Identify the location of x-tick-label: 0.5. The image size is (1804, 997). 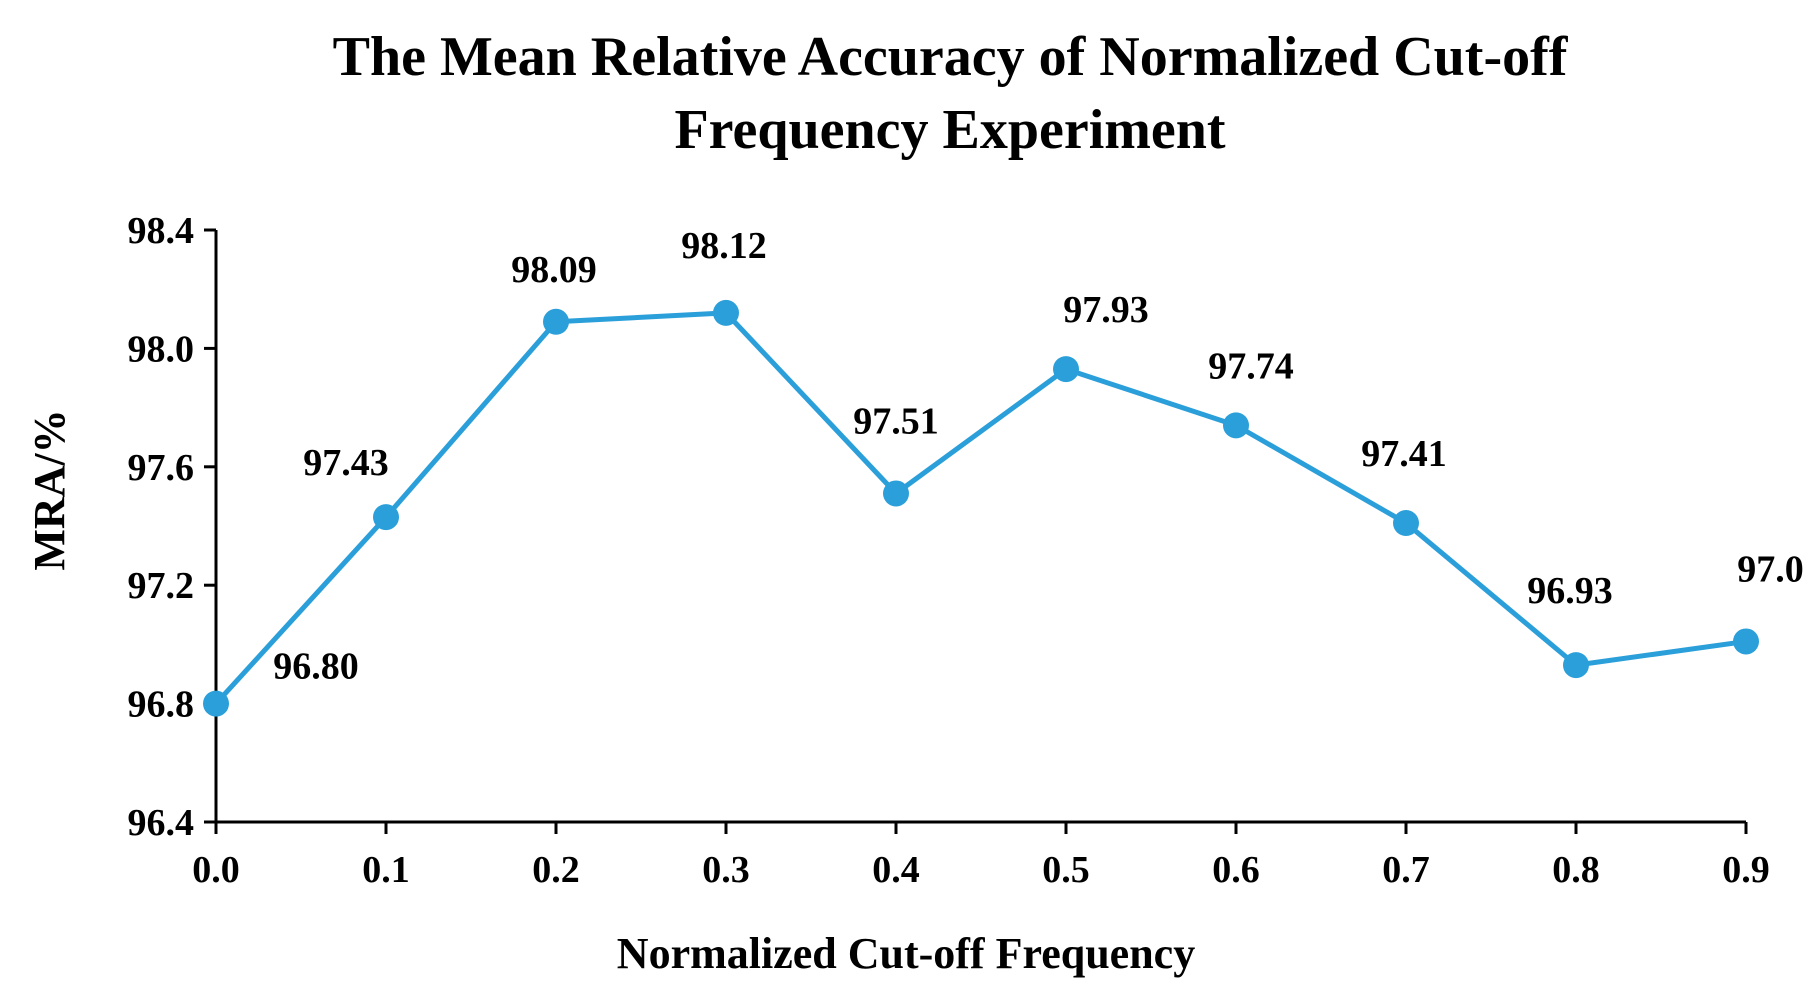
(1066, 870).